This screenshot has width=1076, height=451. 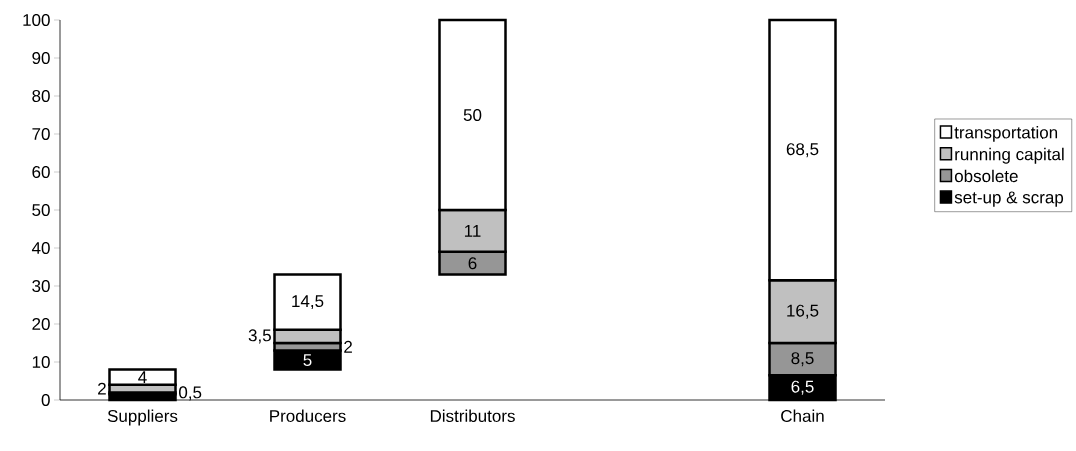 What do you see at coordinates (41, 286) in the screenshot?
I see `y-tick-label: 30` at bounding box center [41, 286].